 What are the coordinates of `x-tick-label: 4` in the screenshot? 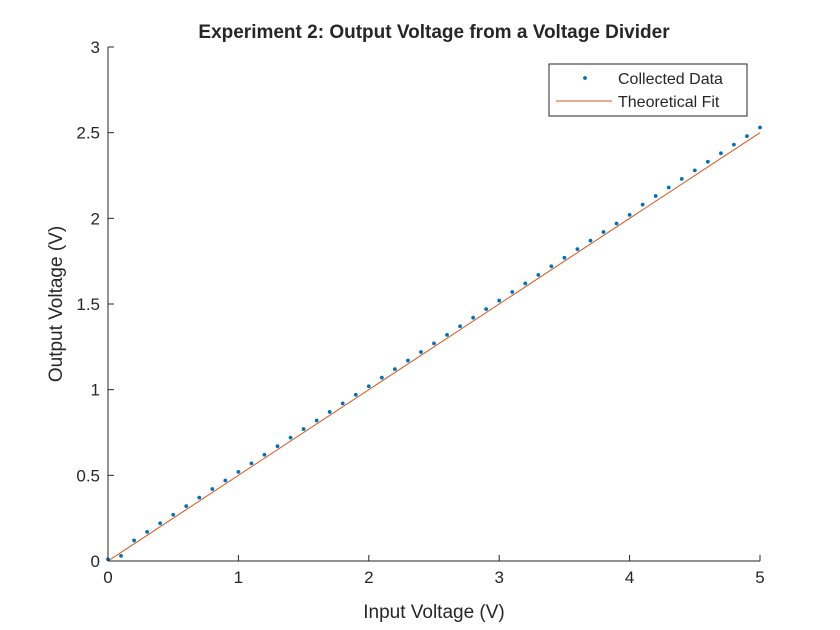 It's located at (629, 577).